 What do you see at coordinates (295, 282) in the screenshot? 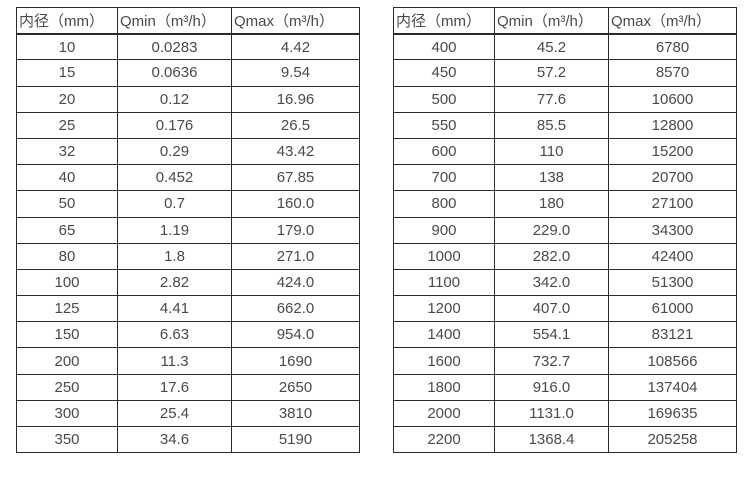
I see `table-cell: 424.0` at bounding box center [295, 282].